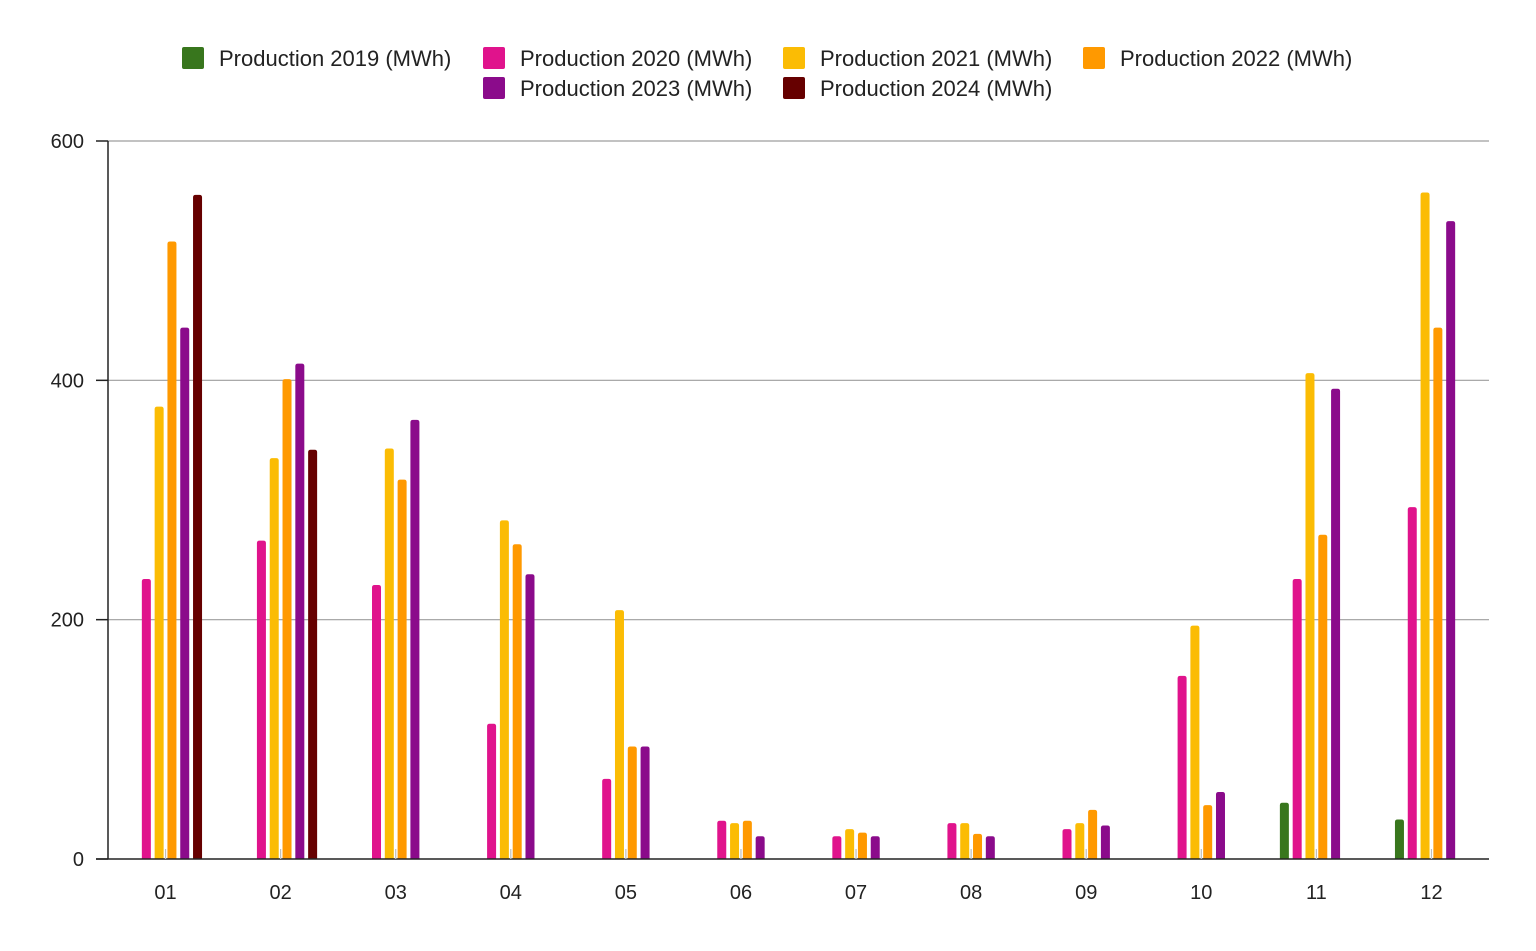 The image size is (1536, 951). Describe the element at coordinates (971, 893) in the screenshot. I see `x-tick-label-08: 08` at that location.